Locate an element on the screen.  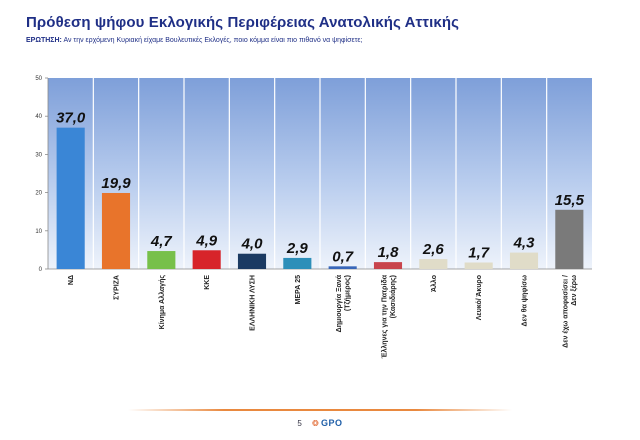
category-label-line: Δεν θα ψηφίσω is located at coordinates (525, 301).